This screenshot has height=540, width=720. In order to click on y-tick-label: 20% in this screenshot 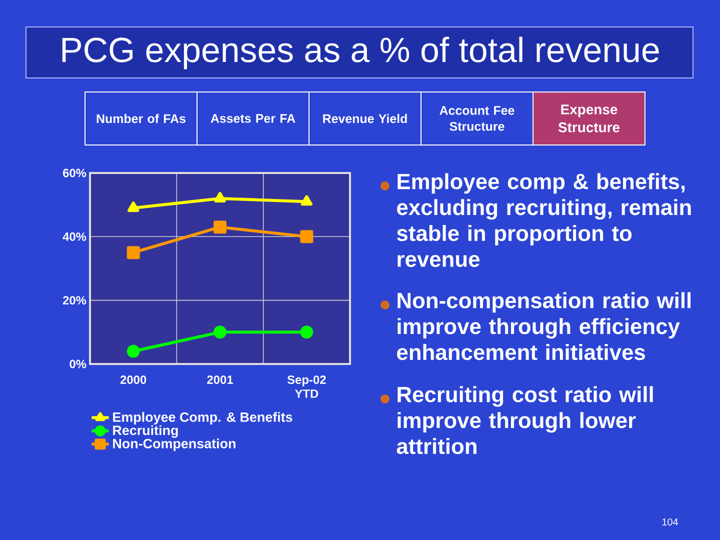, I will do `click(74, 300)`.